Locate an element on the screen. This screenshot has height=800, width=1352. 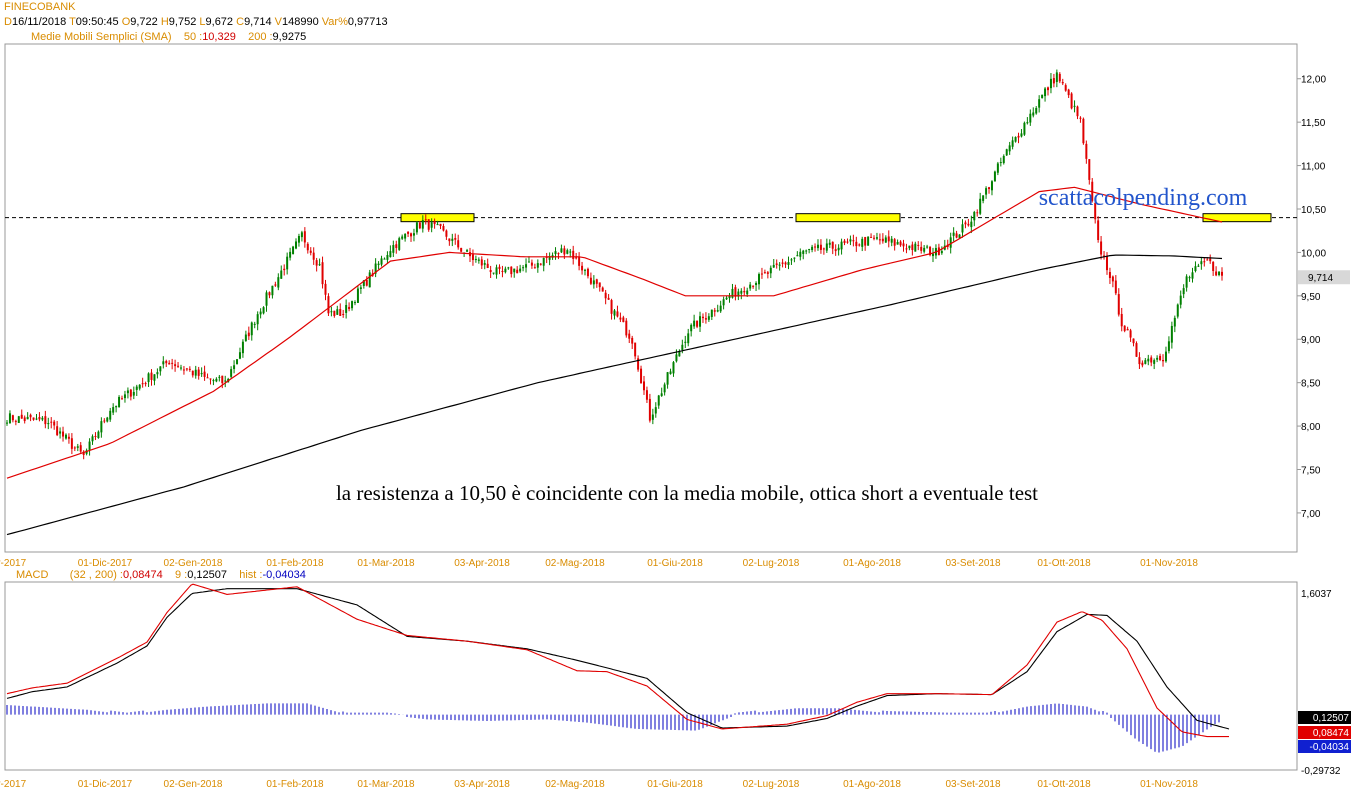
macd-tick-label: -0,29732 is located at coordinates (1321, 771).